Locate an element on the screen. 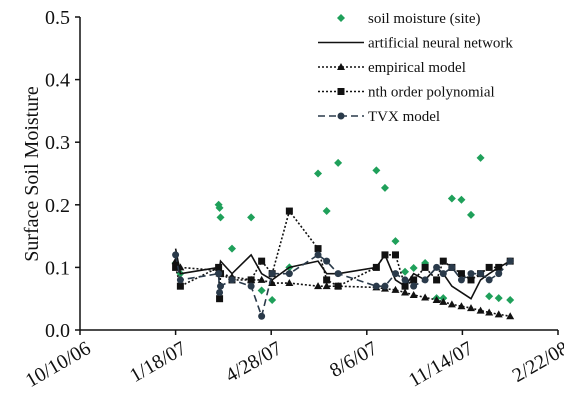 This screenshot has width=564, height=412. y-tick-label: 0.4 is located at coordinates (57, 81).